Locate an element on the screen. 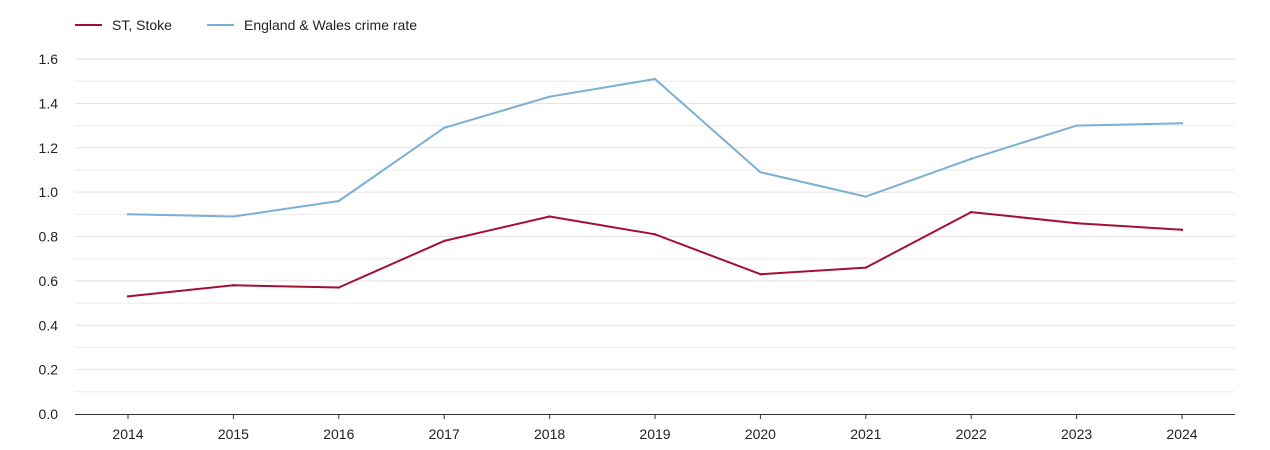 The height and width of the screenshot is (450, 1270). y-tick-label: 0.2 is located at coordinates (49, 370).